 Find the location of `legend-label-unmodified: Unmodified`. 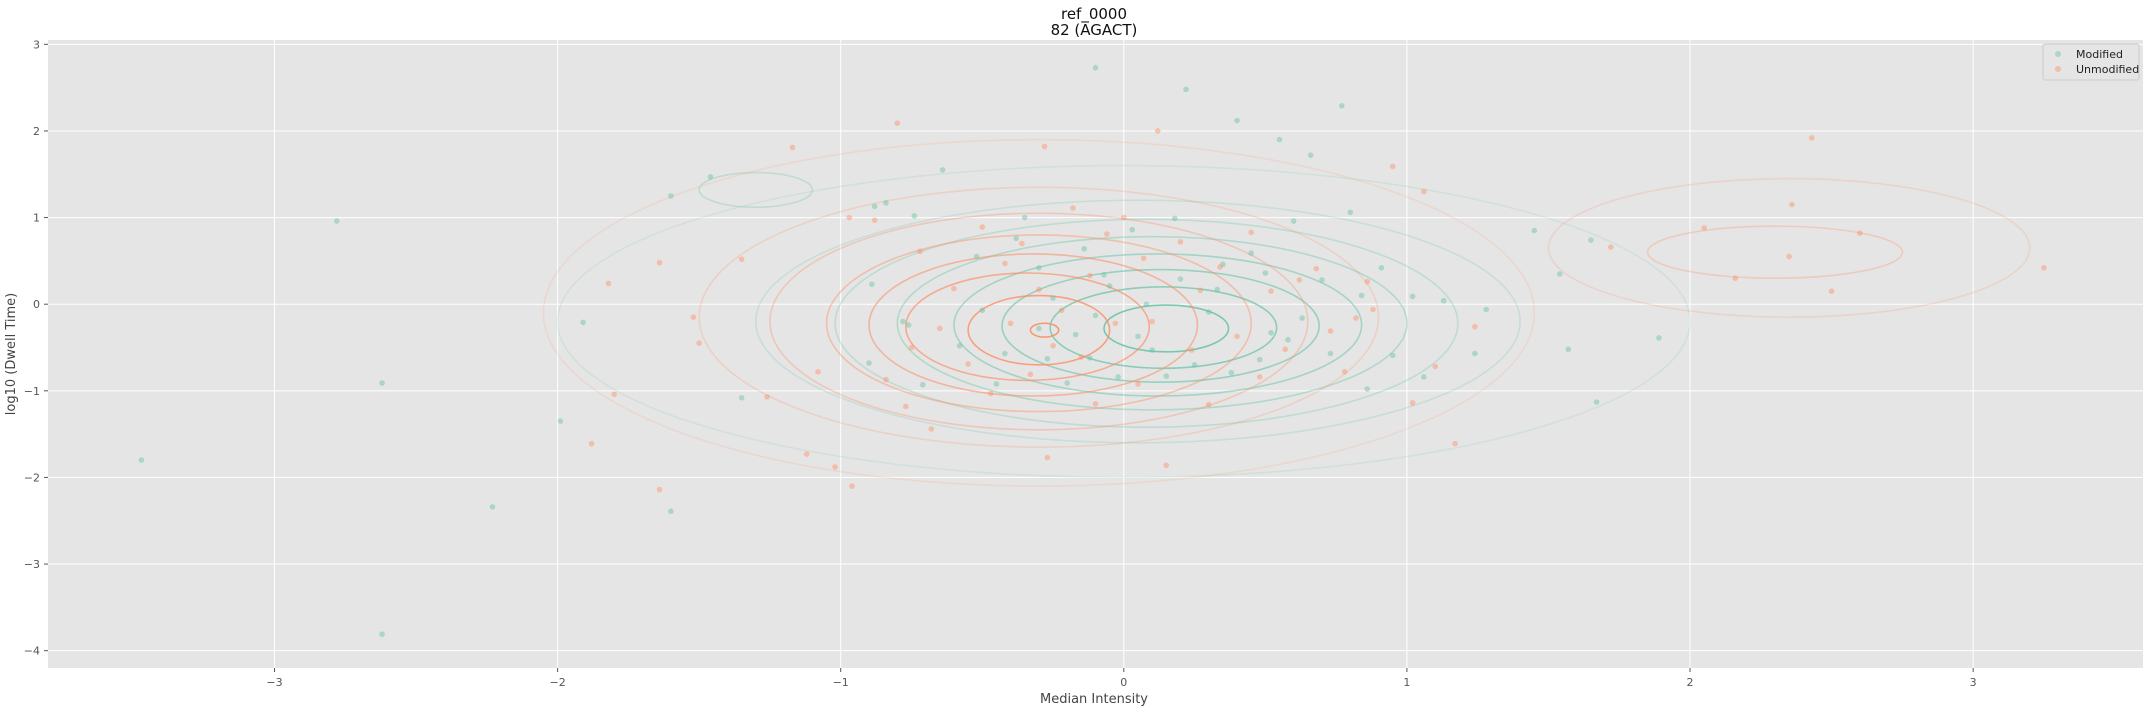

legend-label-unmodified: Unmodified is located at coordinates (2107, 69).